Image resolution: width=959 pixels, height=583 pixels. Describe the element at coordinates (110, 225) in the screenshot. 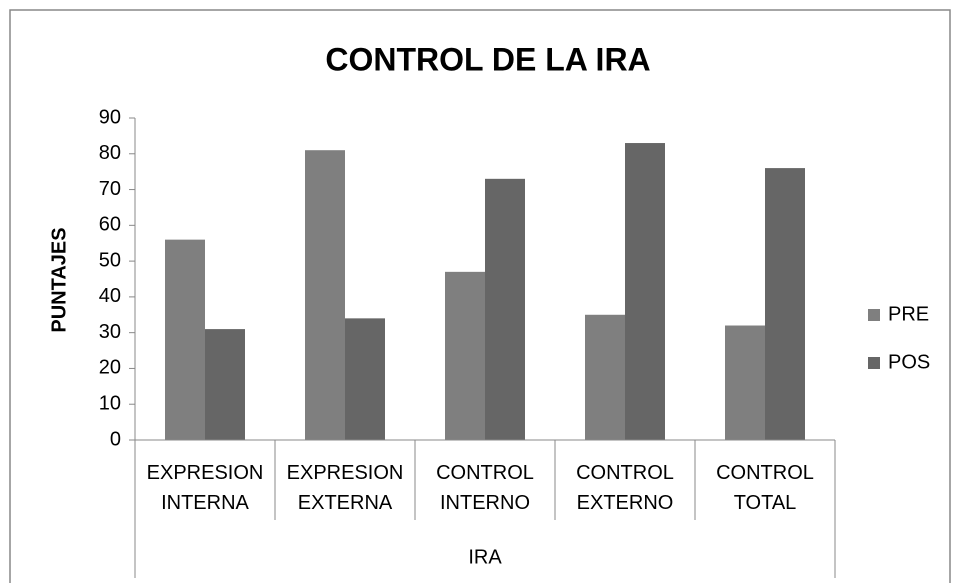

I see `y-tick-label: 60` at that location.